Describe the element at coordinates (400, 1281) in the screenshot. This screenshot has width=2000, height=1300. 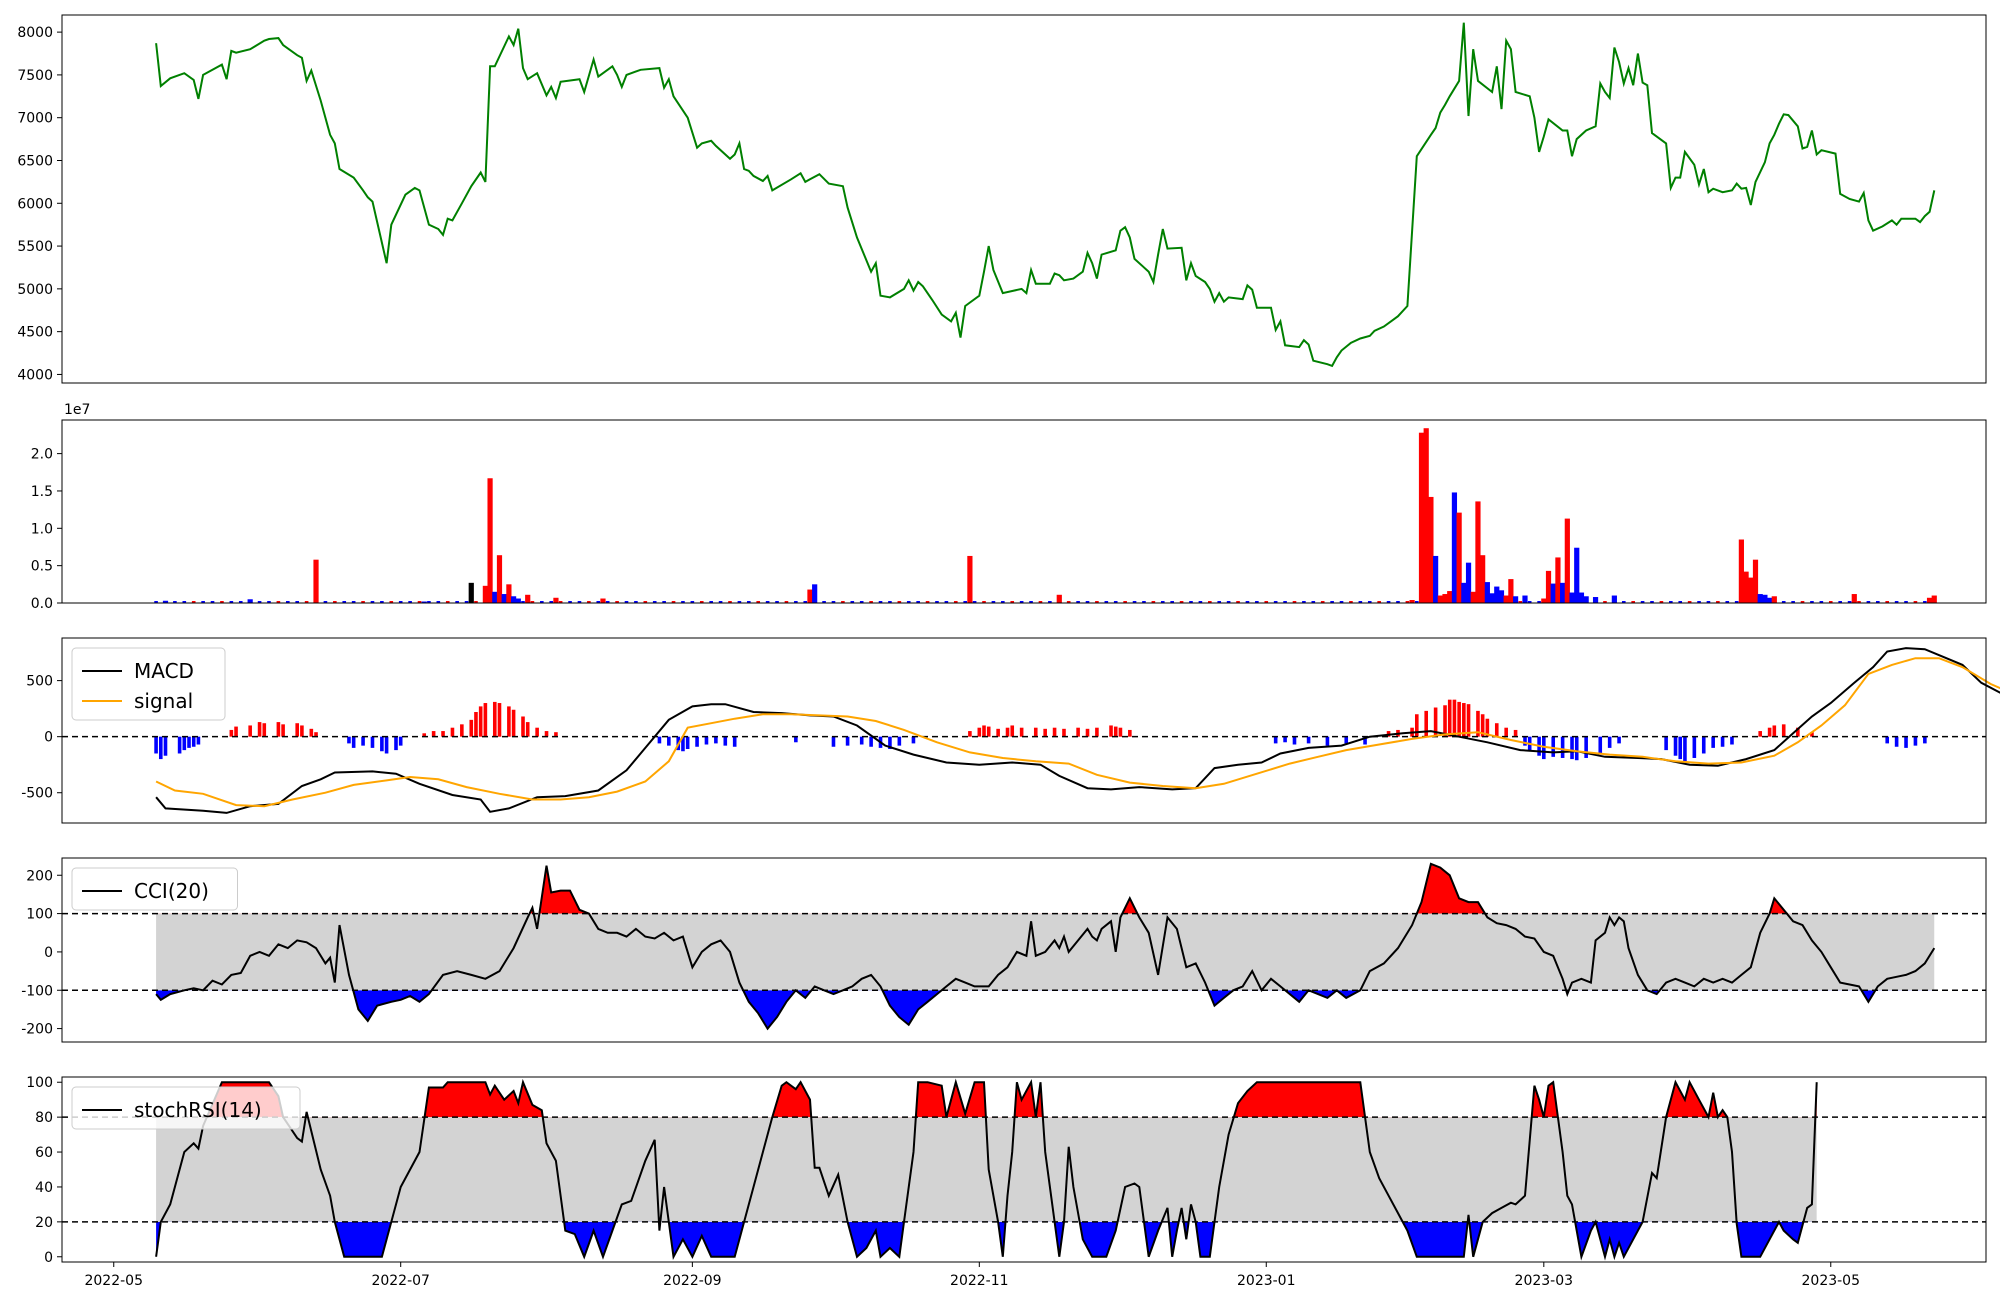
I see `x-tick-label: 2022-07` at that location.